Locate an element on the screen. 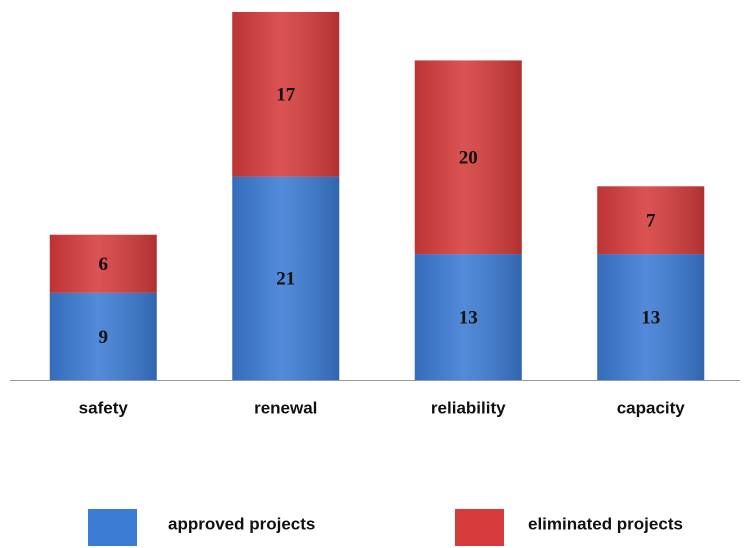 The height and width of the screenshot is (548, 745). legend-label: approved projects is located at coordinates (241, 523).